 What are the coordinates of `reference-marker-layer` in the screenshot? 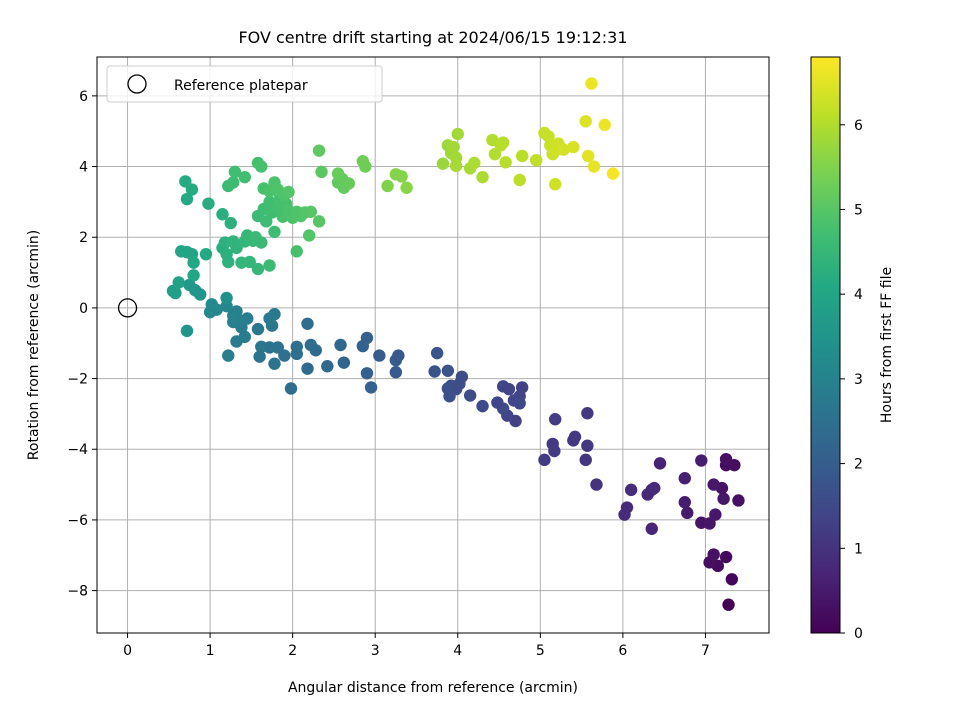 It's located at (127, 308).